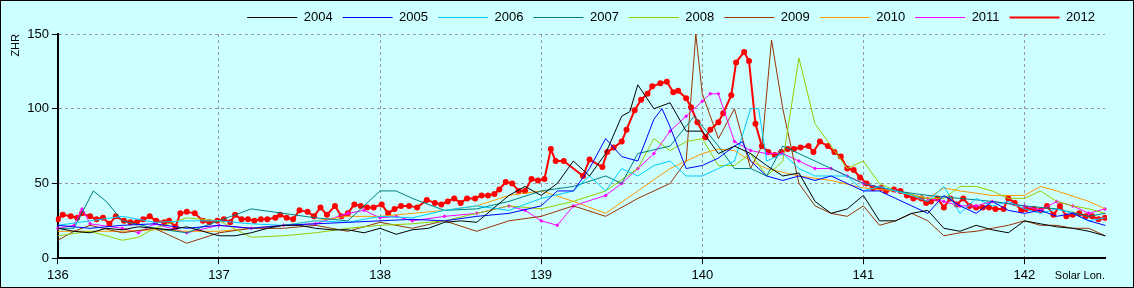 This screenshot has width=1134, height=288. What do you see at coordinates (985, 17) in the screenshot?
I see `legend-label: 2011` at bounding box center [985, 17].